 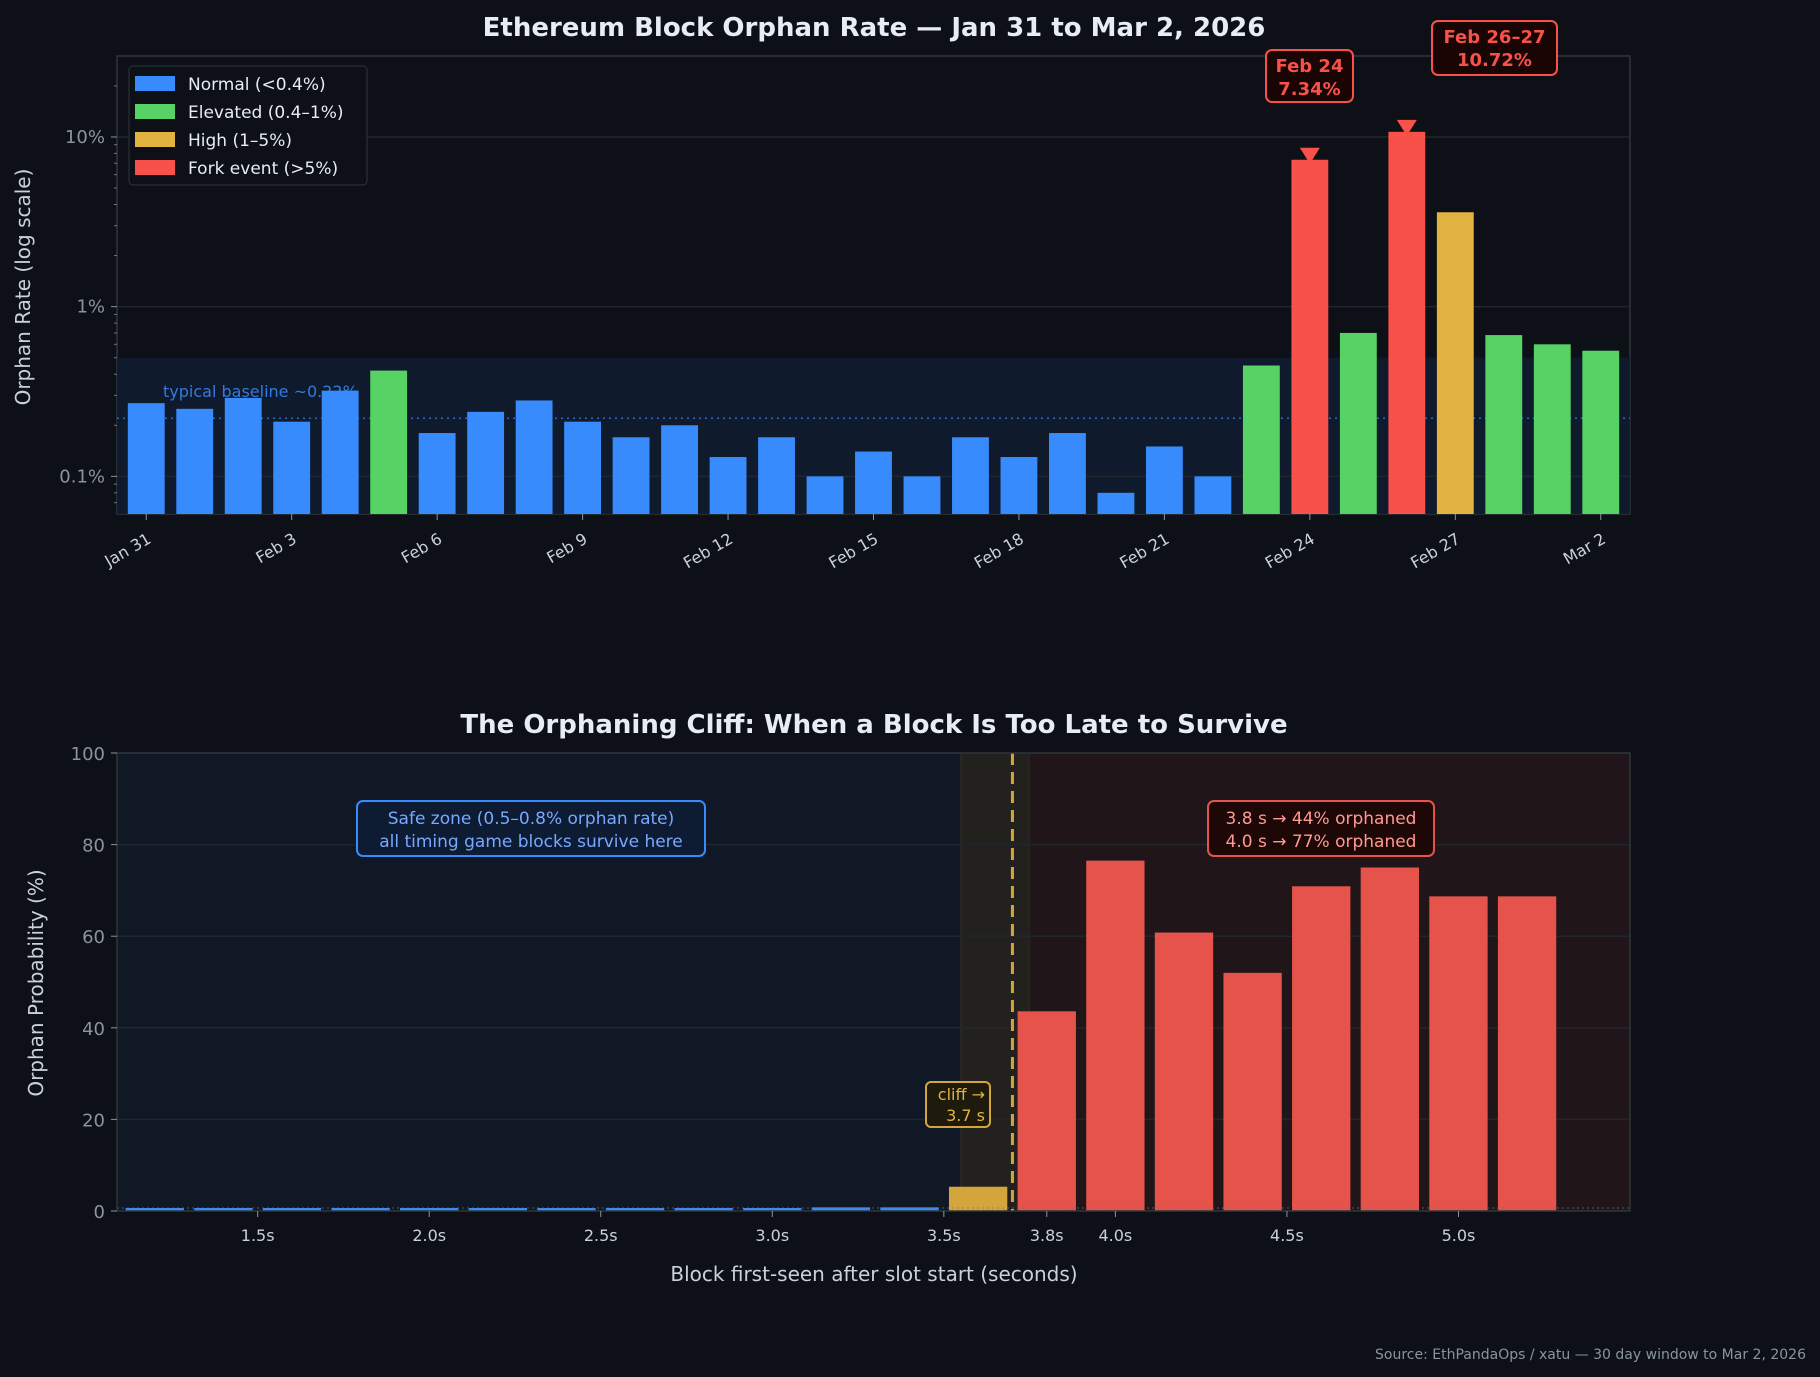 I want to click on x-tick-label: 3.0s, so click(x=772, y=1235).